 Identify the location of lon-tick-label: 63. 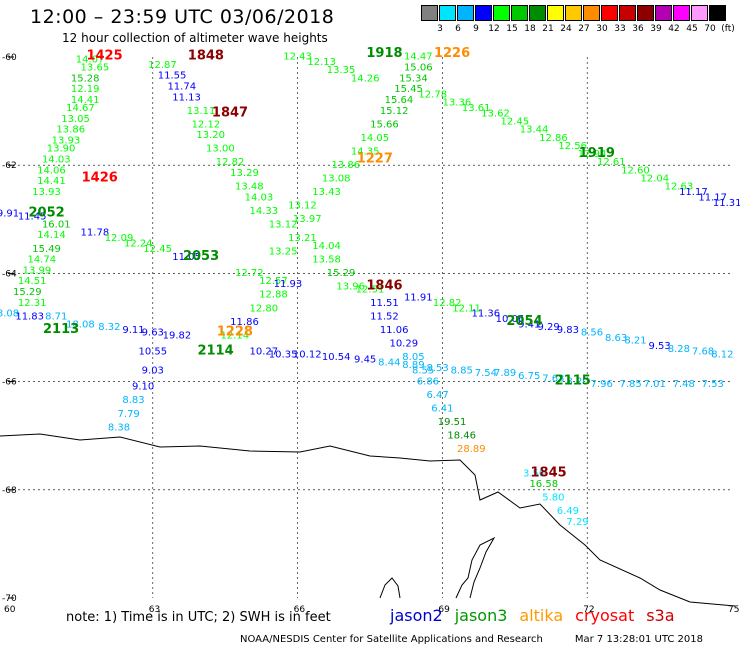
(154, 610).